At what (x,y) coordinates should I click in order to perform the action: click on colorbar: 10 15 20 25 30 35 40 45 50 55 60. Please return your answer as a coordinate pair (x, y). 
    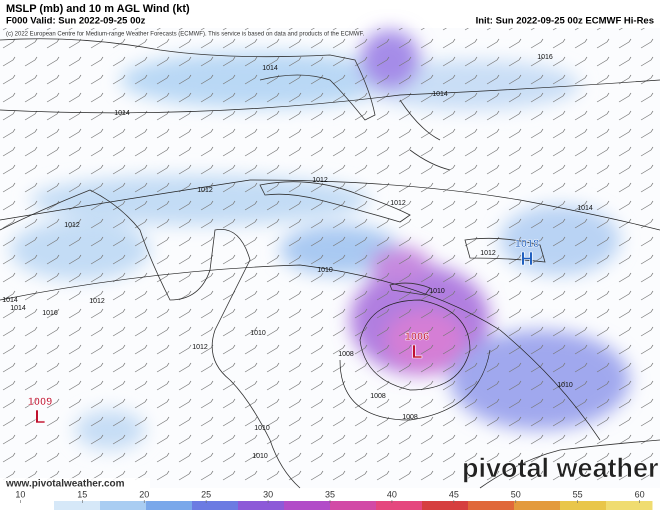
    Looking at the image, I should click on (330, 499).